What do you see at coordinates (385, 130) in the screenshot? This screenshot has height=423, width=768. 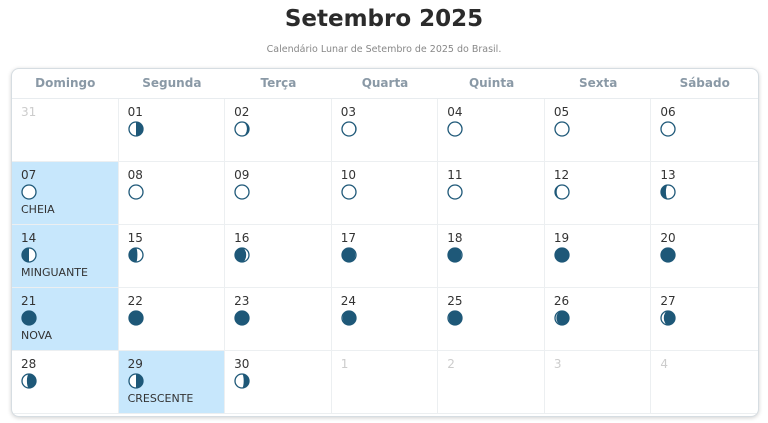 I see `day-cell: 03` at bounding box center [385, 130].